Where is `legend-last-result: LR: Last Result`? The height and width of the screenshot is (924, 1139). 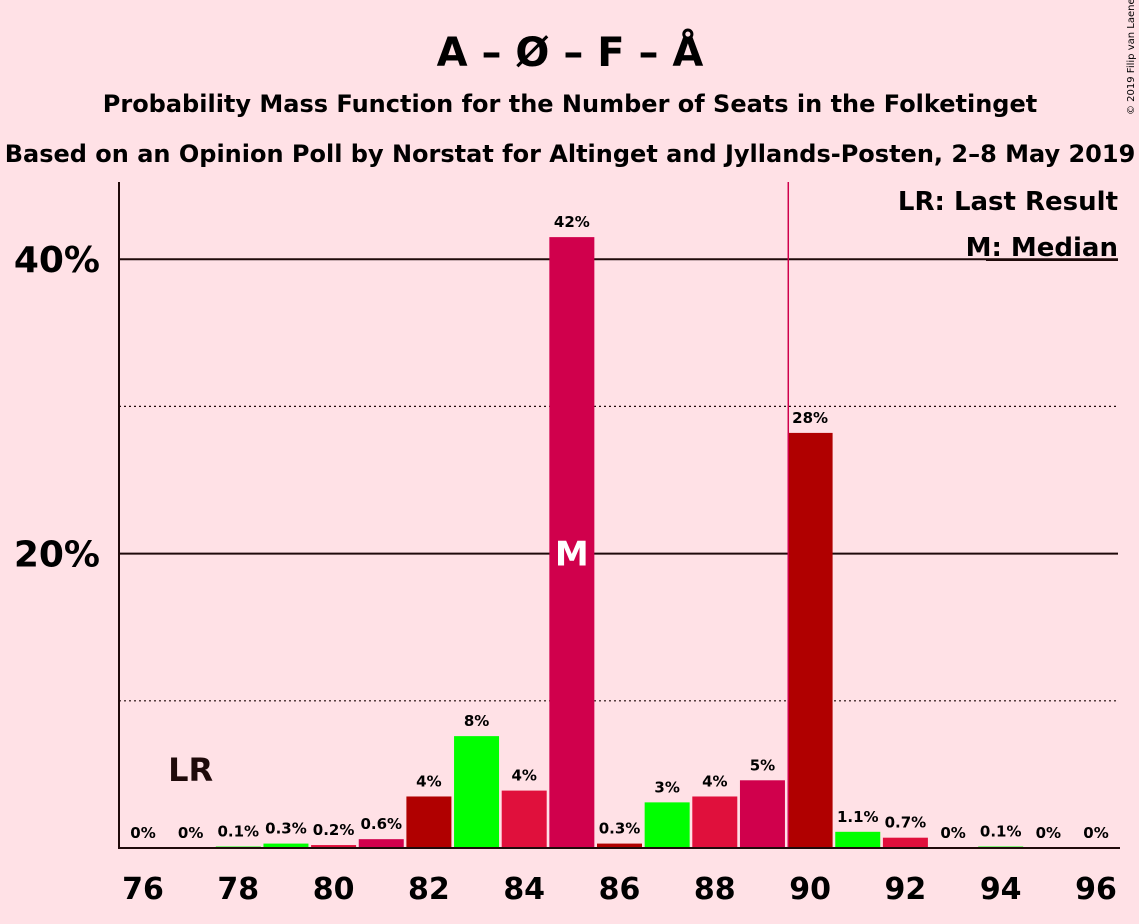 legend-last-result: LR: Last Result is located at coordinates (1008, 202).